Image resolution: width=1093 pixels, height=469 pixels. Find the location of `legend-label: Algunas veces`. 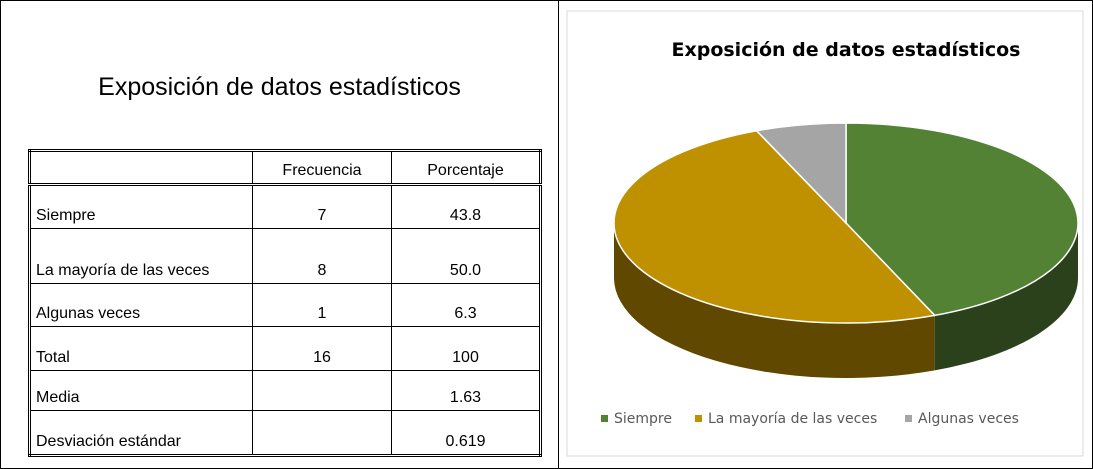

legend-label: Algunas veces is located at coordinates (968, 419).